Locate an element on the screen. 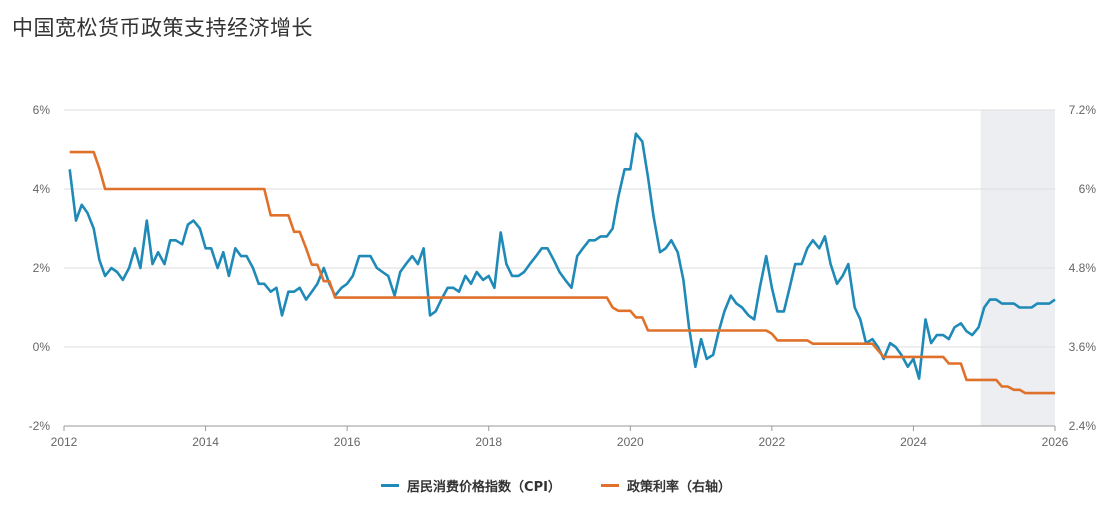 The width and height of the screenshot is (1112, 508). y-left-tick-label: 4% is located at coordinates (42, 189).